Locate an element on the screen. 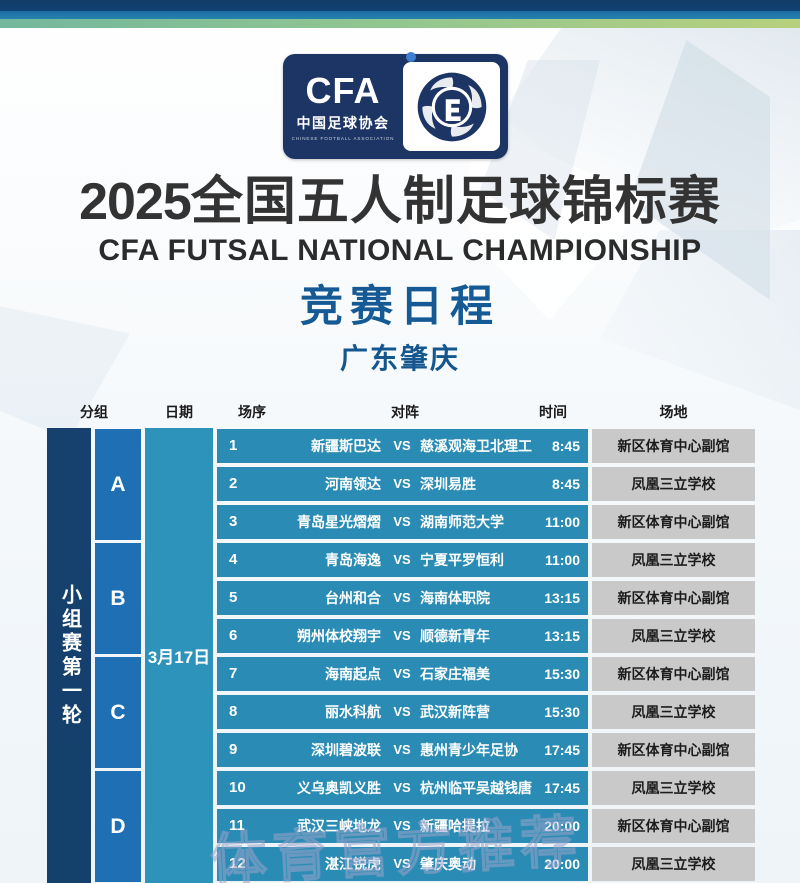 The image size is (800, 883). headline-cn: 2025全国五人制足球锦标赛 is located at coordinates (400, 202).